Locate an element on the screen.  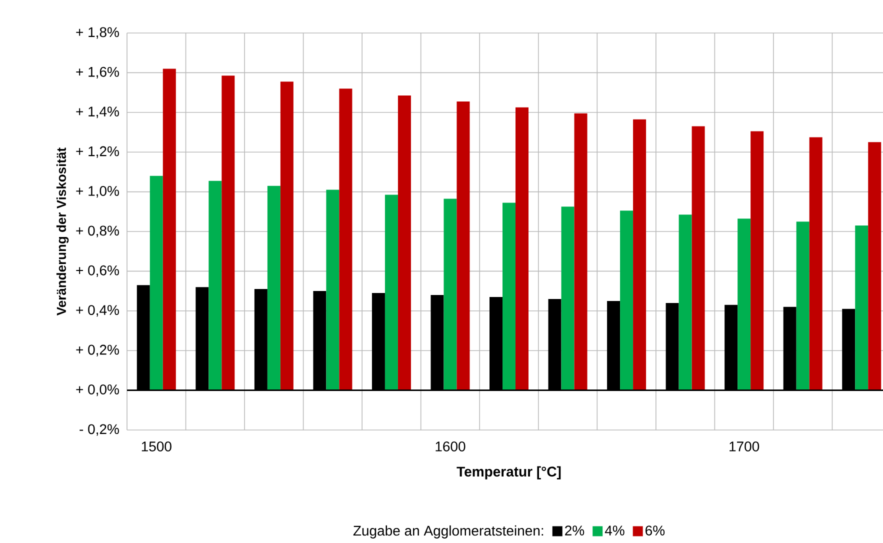
y-tick-label: + 0,8% is located at coordinates (97, 232).